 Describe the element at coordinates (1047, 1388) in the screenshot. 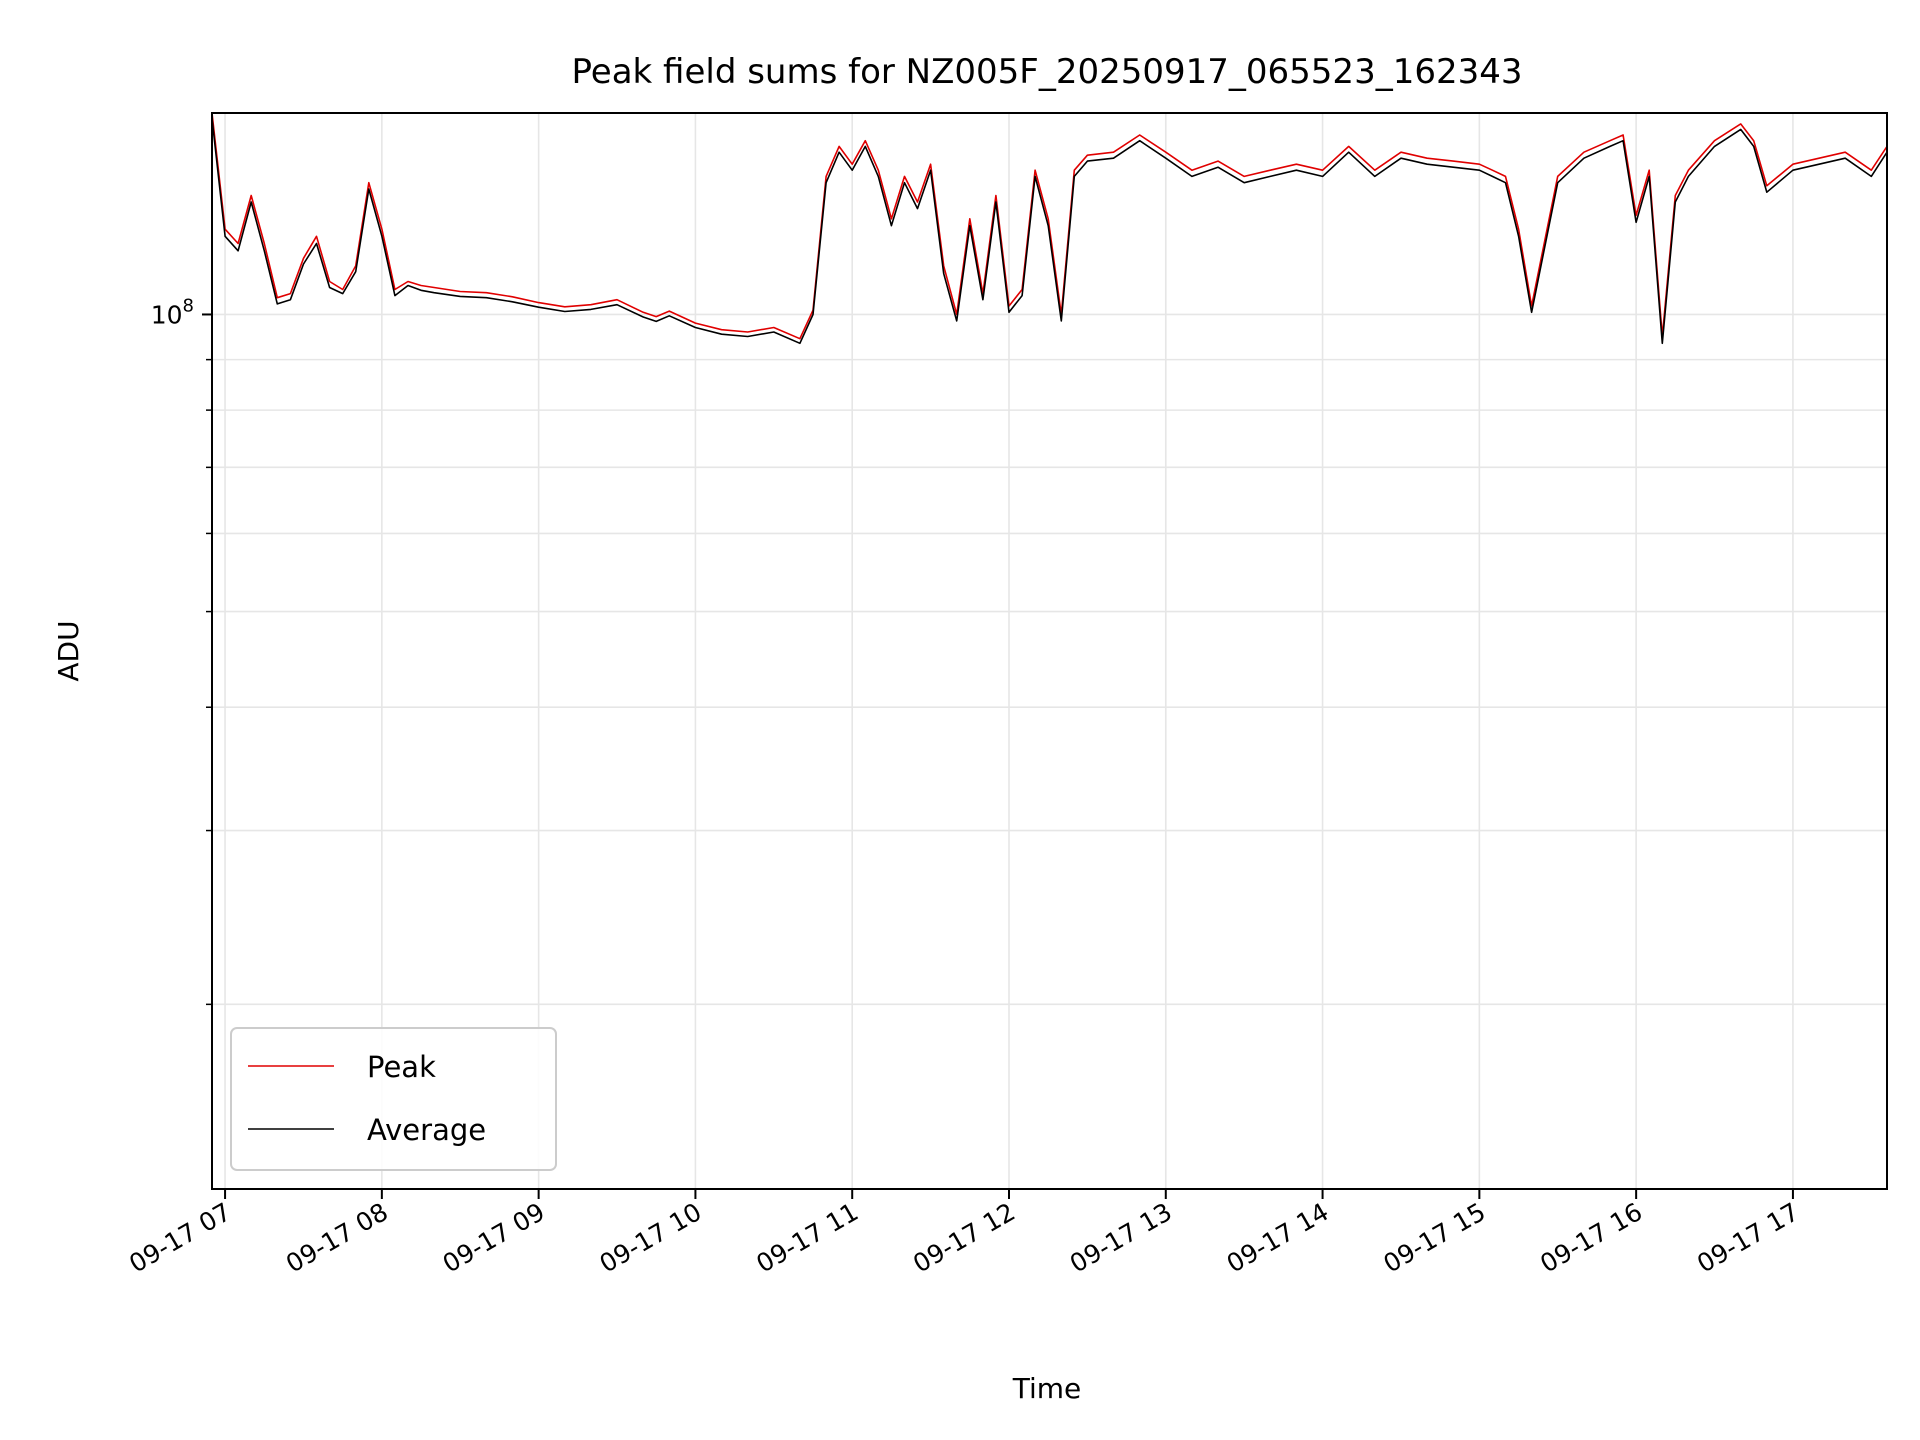

I see `x-axis-label: Time` at that location.